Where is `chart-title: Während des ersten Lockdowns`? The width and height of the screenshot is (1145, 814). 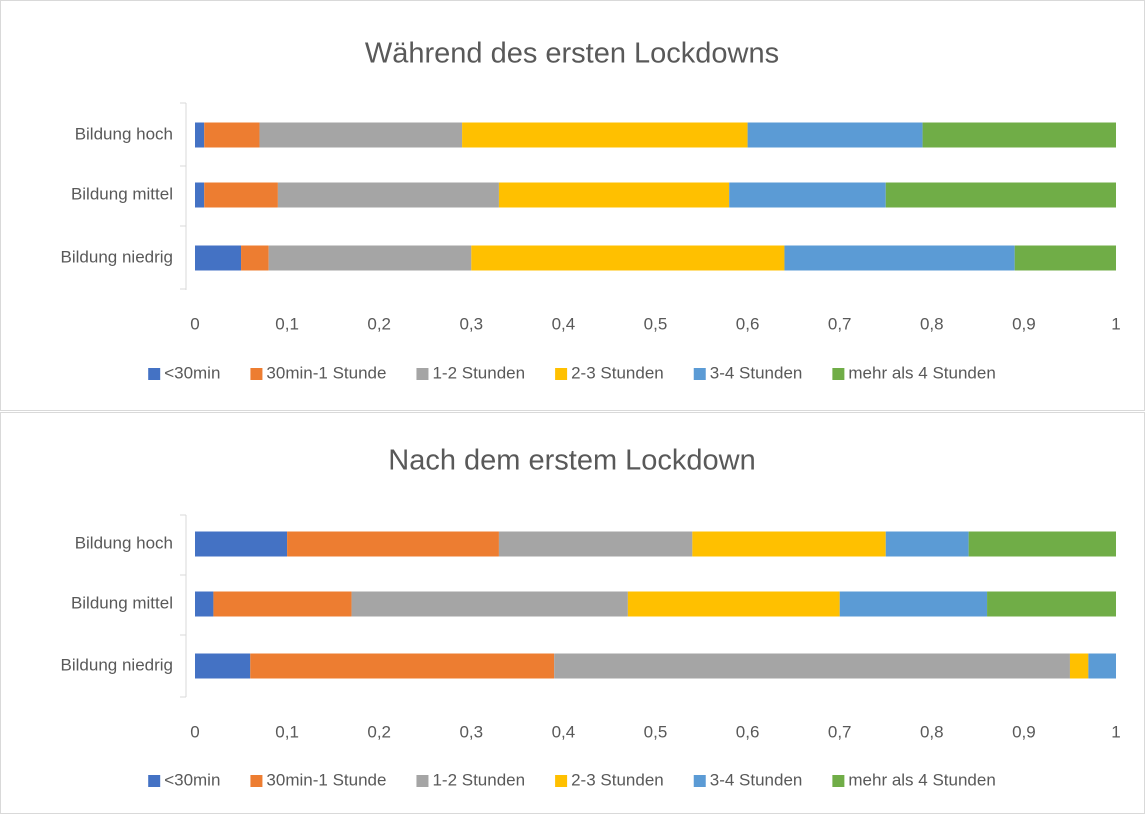 chart-title: Während des ersten Lockdowns is located at coordinates (572, 54).